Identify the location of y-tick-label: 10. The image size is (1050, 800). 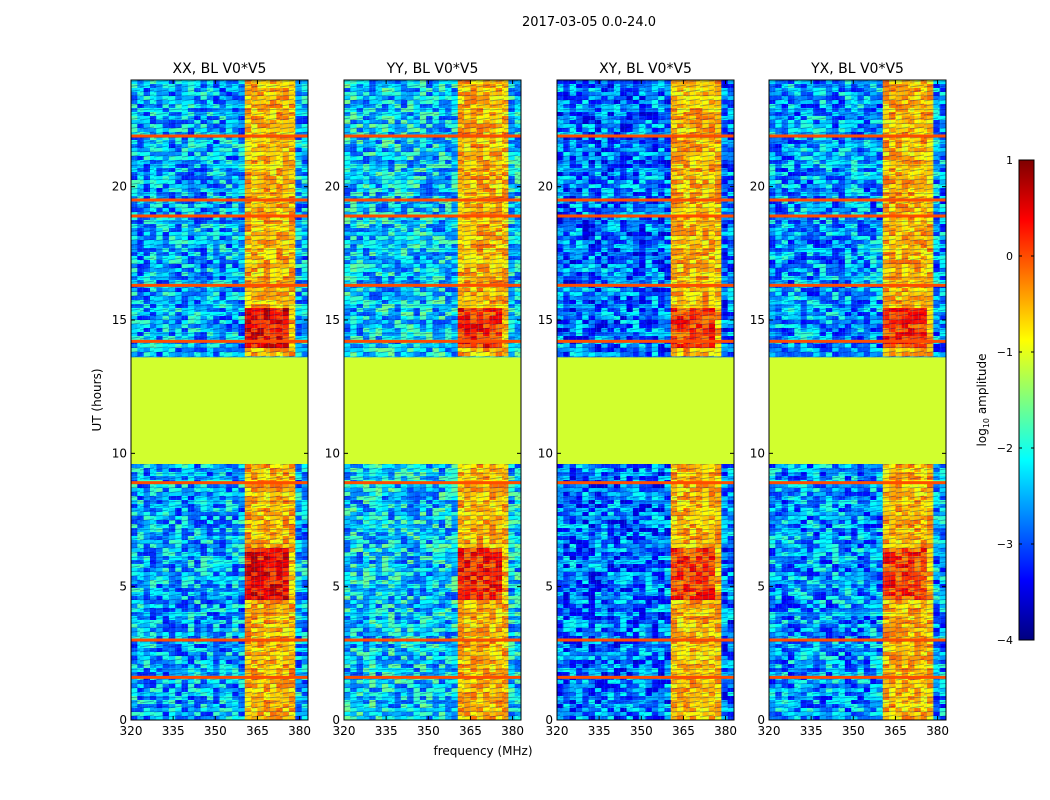
(119, 453).